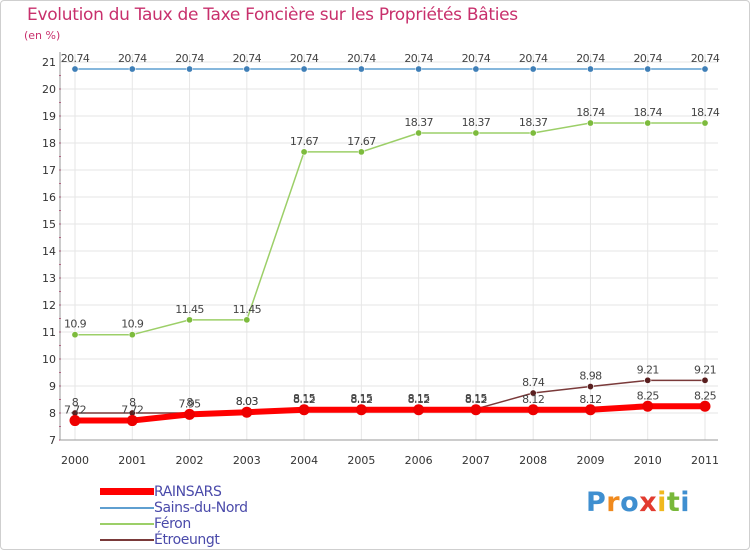 The height and width of the screenshot is (550, 750). Describe the element at coordinates (596, 502) in the screenshot. I see `logo-letter: P` at that location.